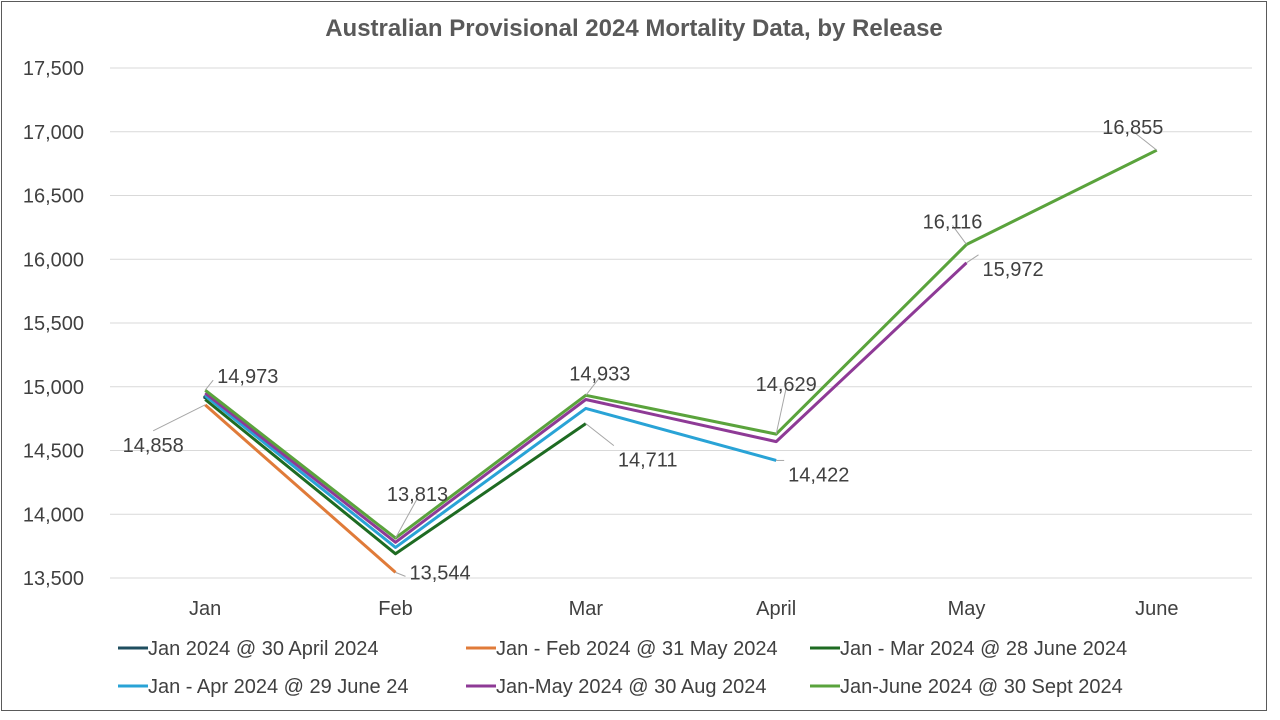 Image resolution: width=1280 pixels, height=720 pixels. I want to click on data-label: 15,972, so click(1013, 270).